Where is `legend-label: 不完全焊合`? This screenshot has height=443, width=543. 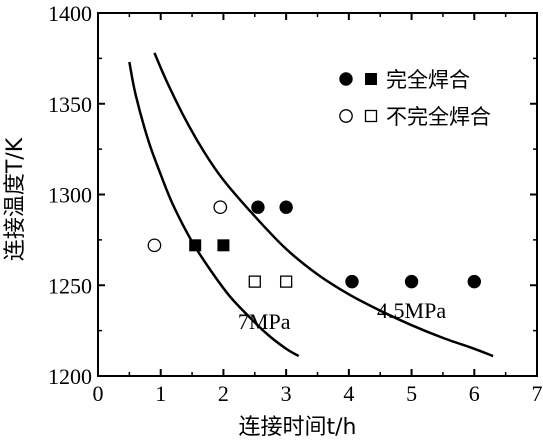
legend-label: 不完全焊合 is located at coordinates (438, 117).